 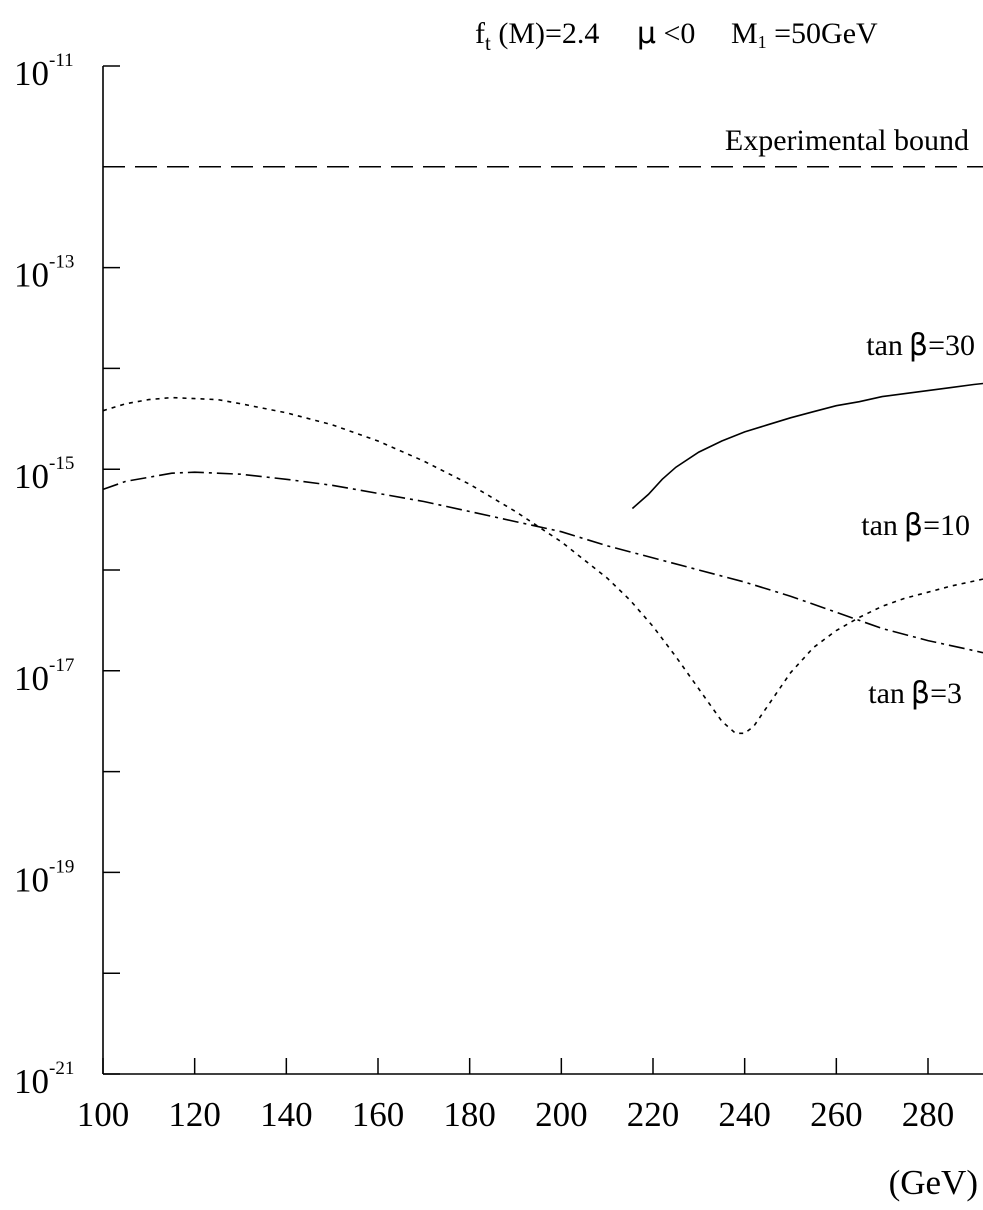 What do you see at coordinates (61, 262) in the screenshot?
I see `y-tick-exponent: -13` at bounding box center [61, 262].